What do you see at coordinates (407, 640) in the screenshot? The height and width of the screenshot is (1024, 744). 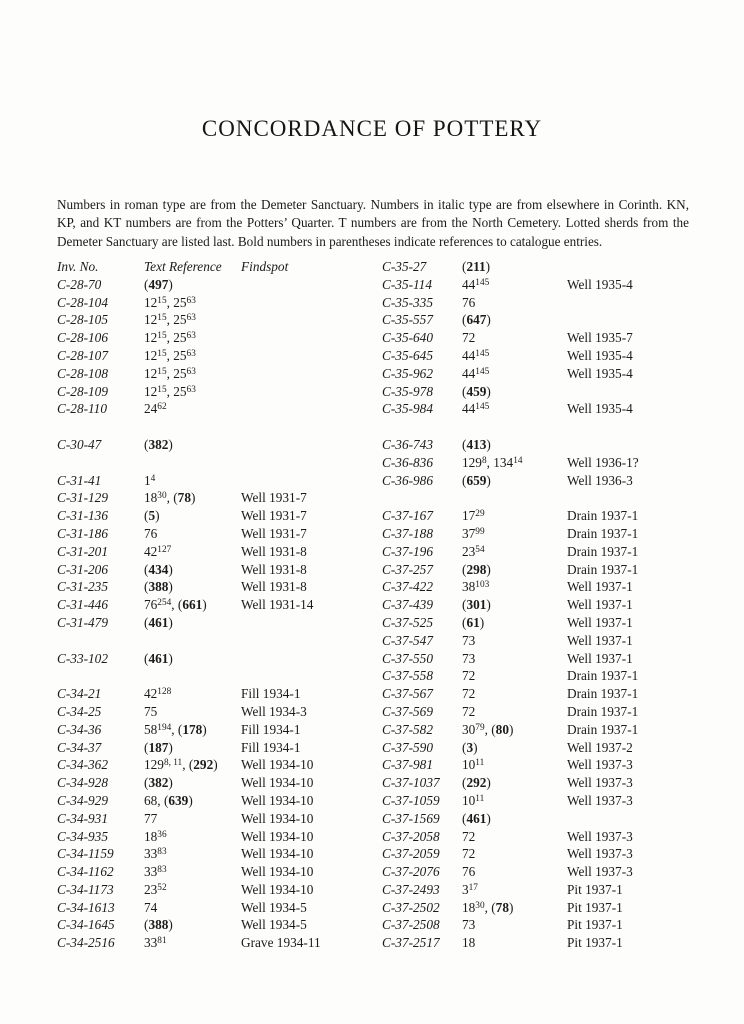 I see `inv-no-cell: C-37-547` at bounding box center [407, 640].